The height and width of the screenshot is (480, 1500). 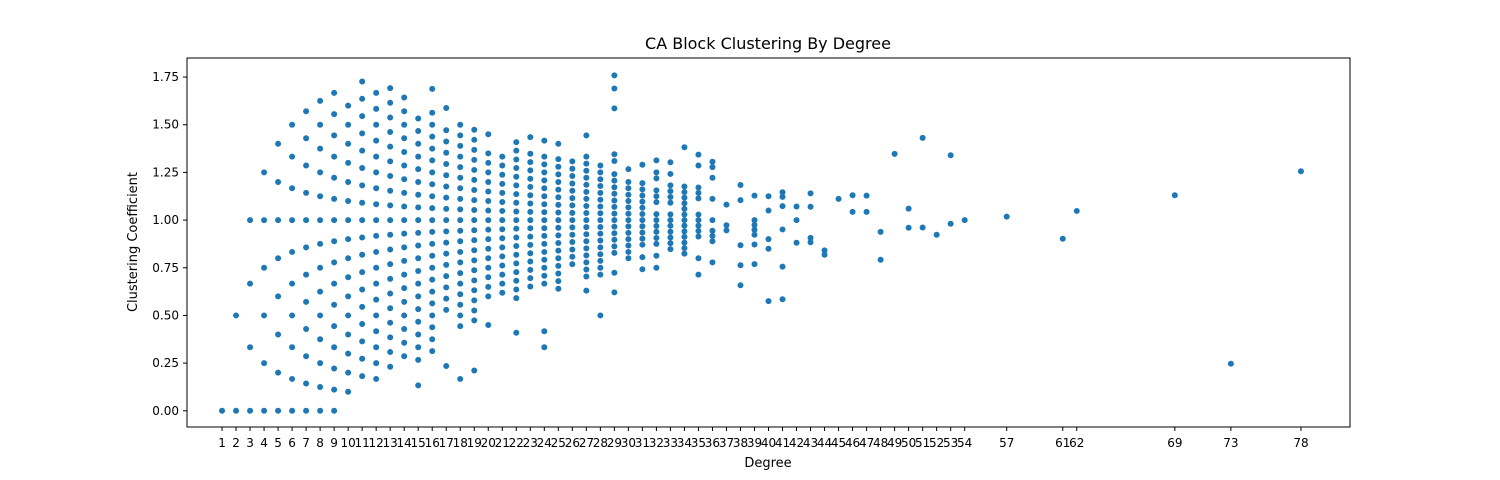 What do you see at coordinates (1174, 443) in the screenshot?
I see `x-tick-label: 69` at bounding box center [1174, 443].